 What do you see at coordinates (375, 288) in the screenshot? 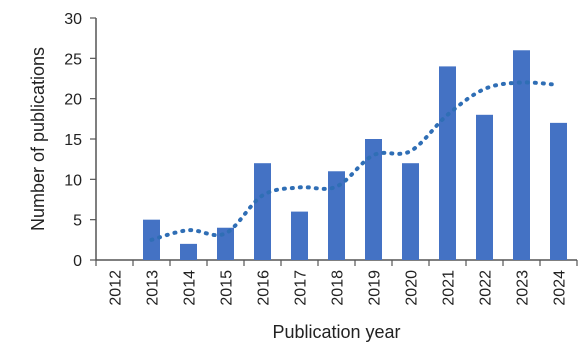
I see `x-tick-label: 2019` at bounding box center [375, 288].